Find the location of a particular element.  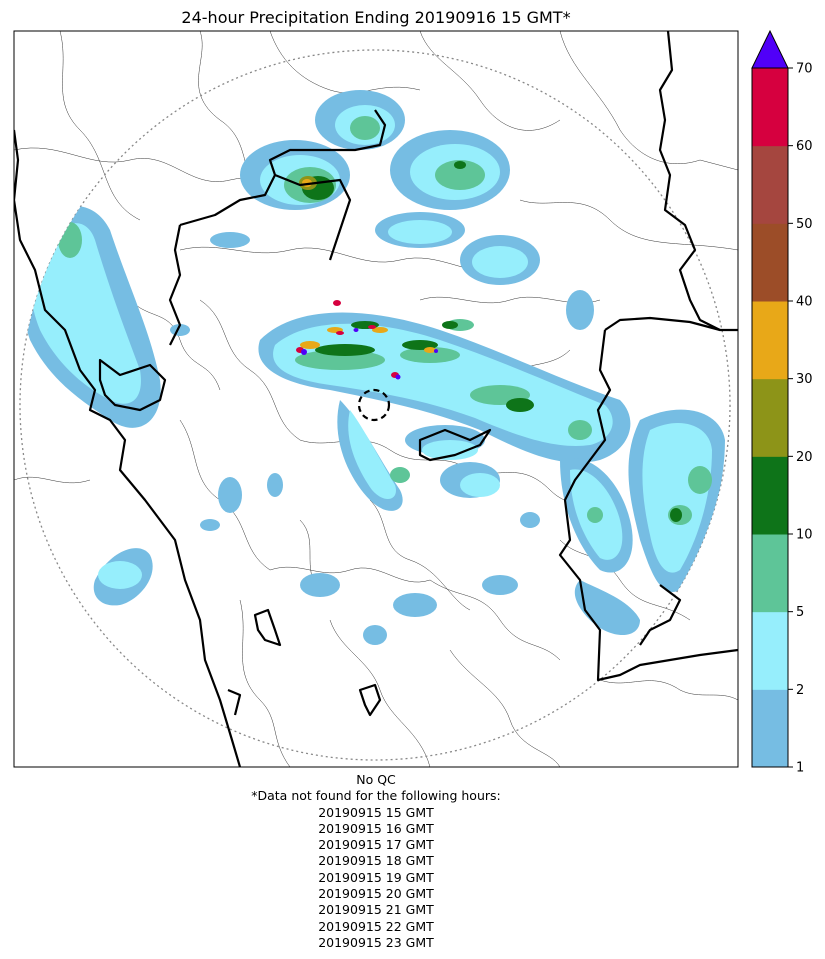

colorbar-tick-label: 20 is located at coordinates (804, 457).